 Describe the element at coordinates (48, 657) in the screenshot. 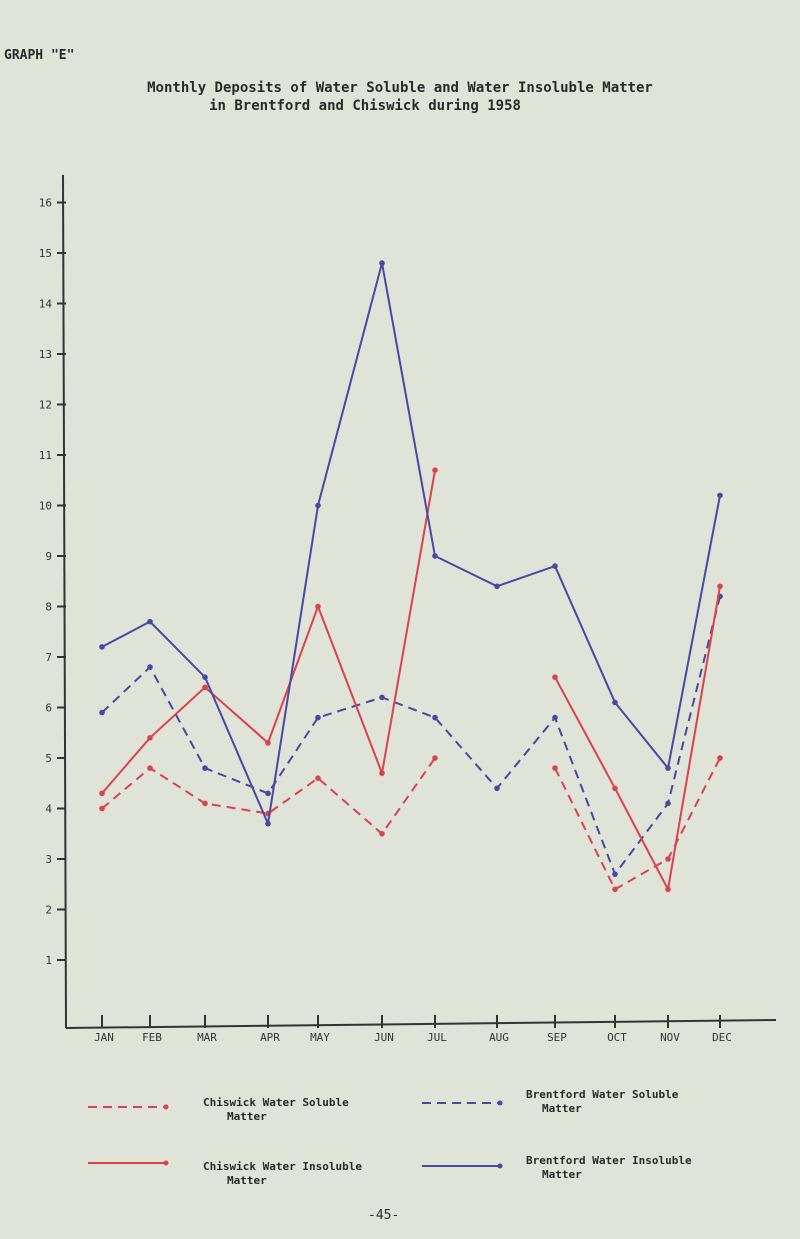

I see `y-tick-label: 7` at that location.